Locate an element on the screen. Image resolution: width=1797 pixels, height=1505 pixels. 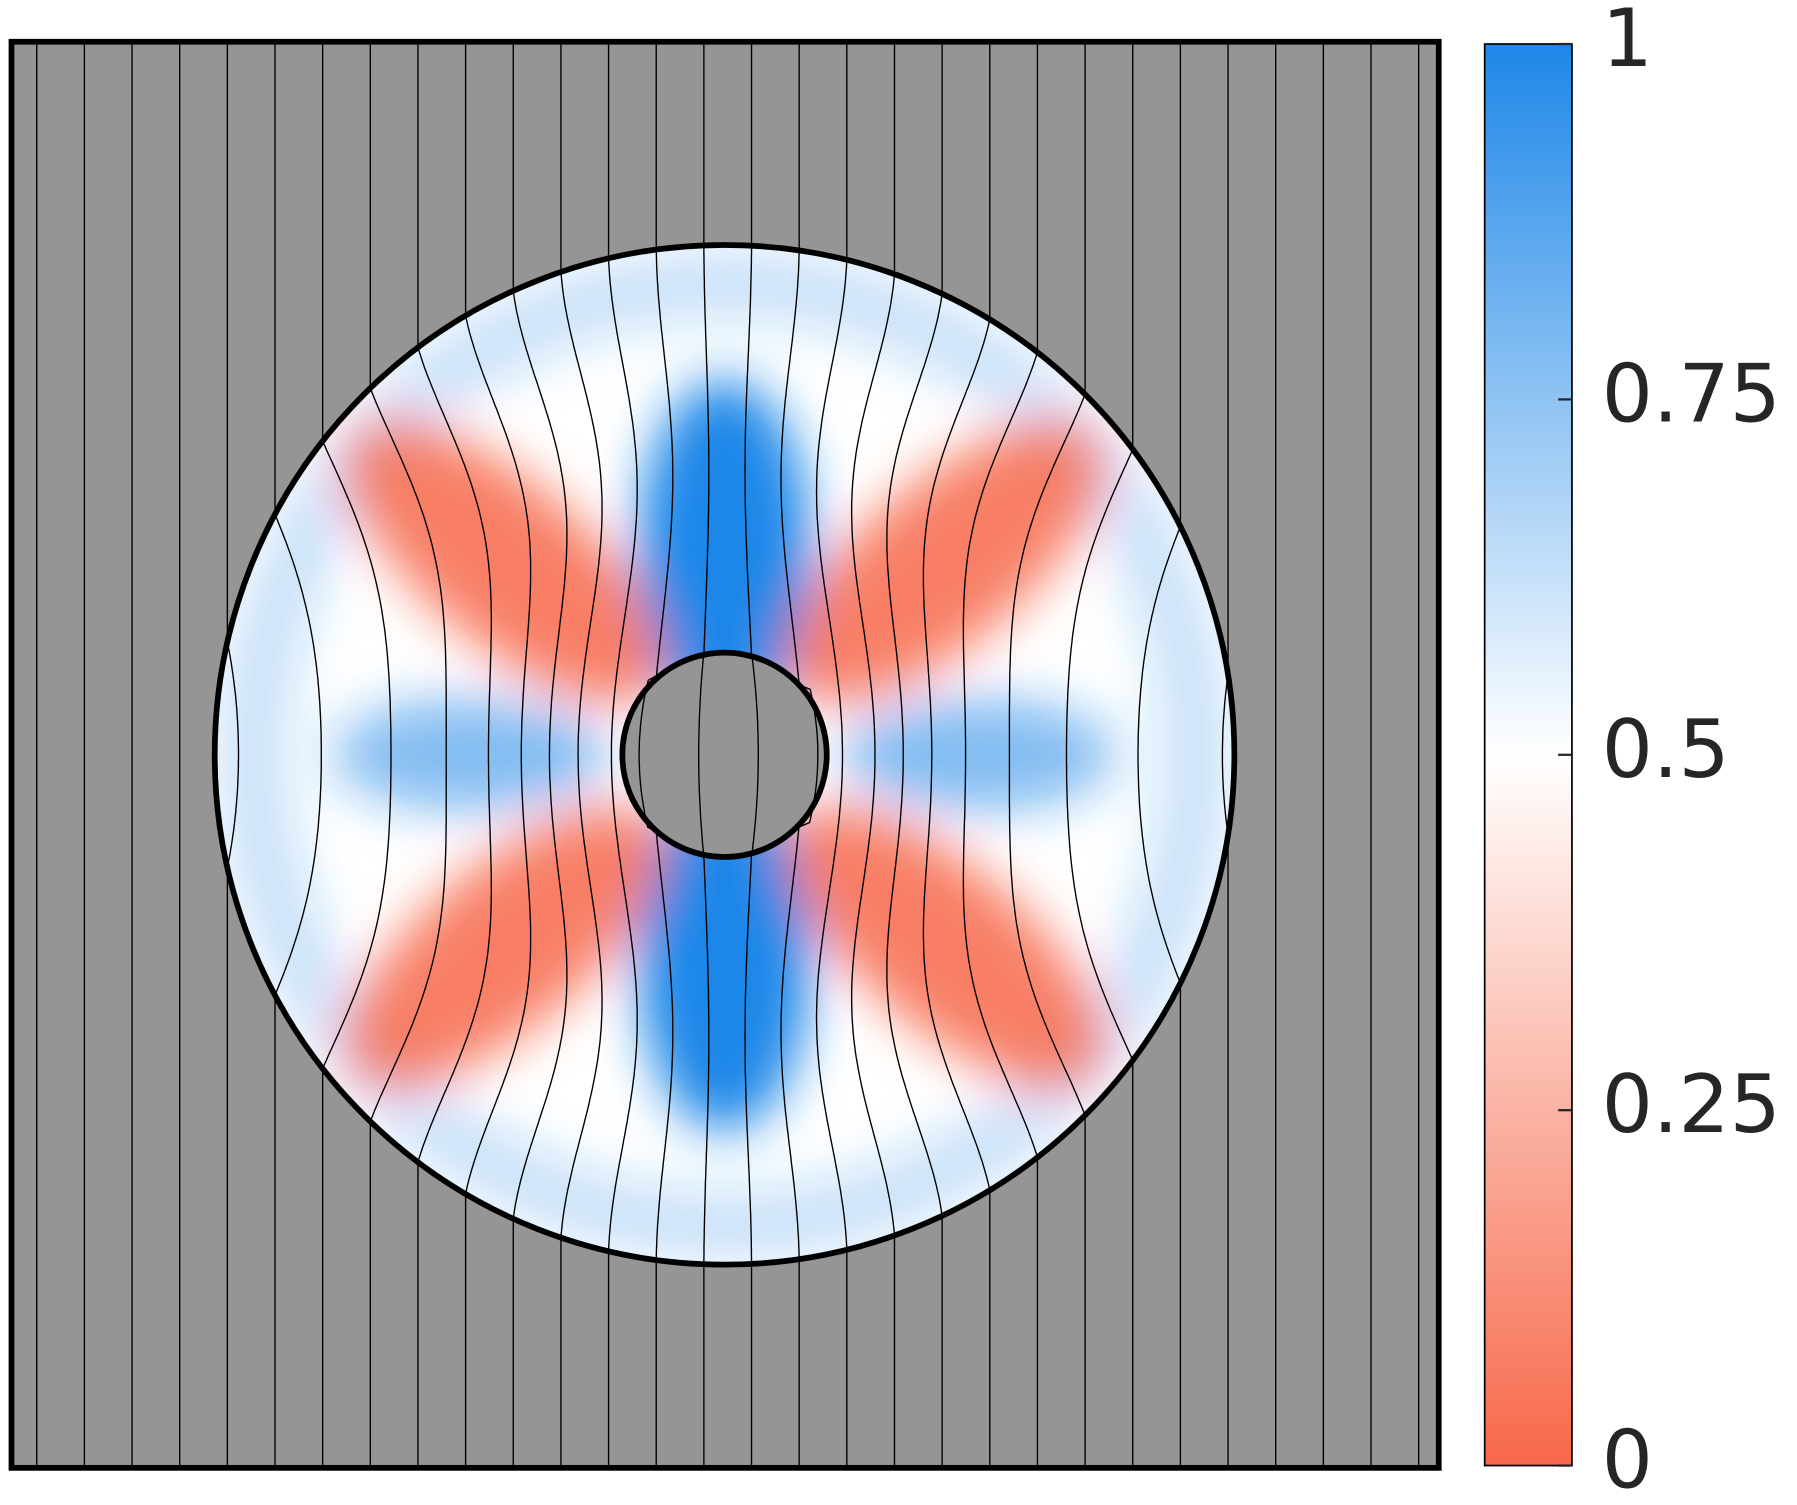
inner-boundary is located at coordinates (724, 754).